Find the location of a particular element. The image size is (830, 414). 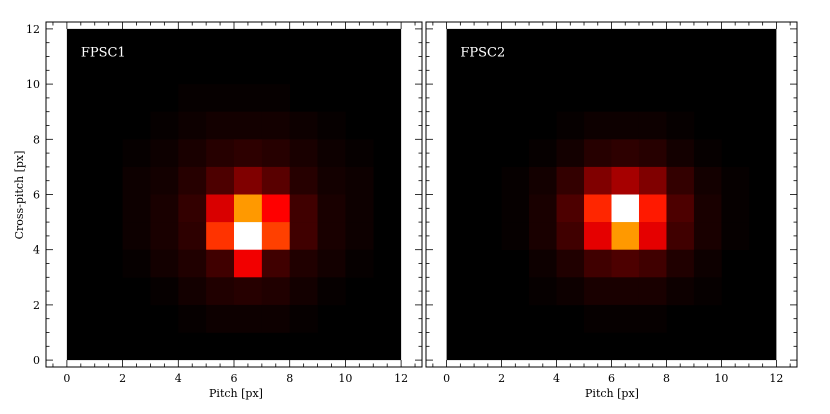

x-axis-label-fpsc1: Pitch [px] is located at coordinates (236, 393).